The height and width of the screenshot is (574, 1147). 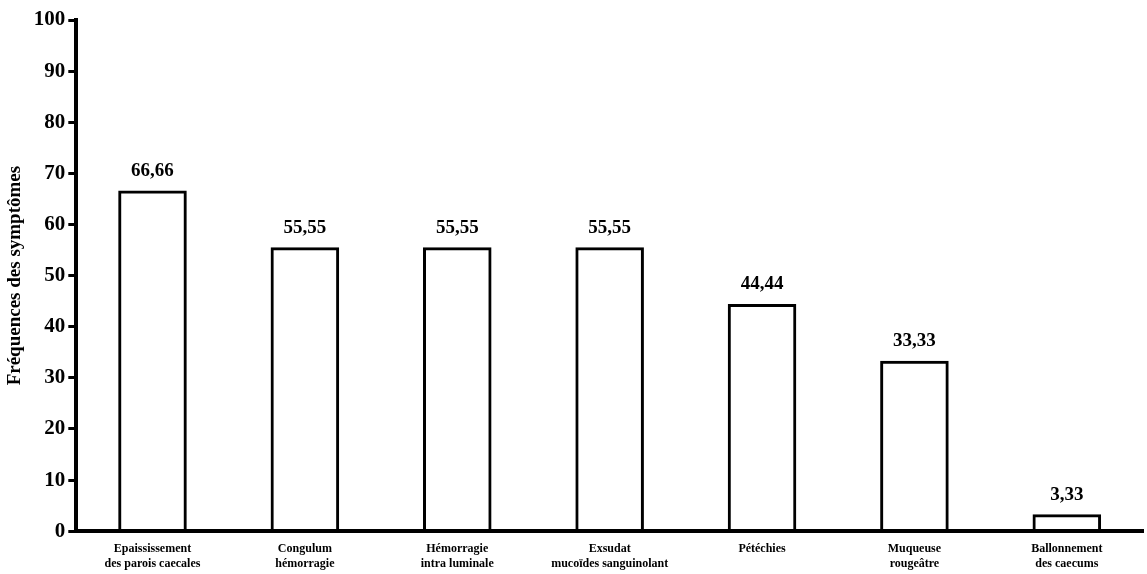 I want to click on y-tick-label: 80, so click(x=55, y=120).